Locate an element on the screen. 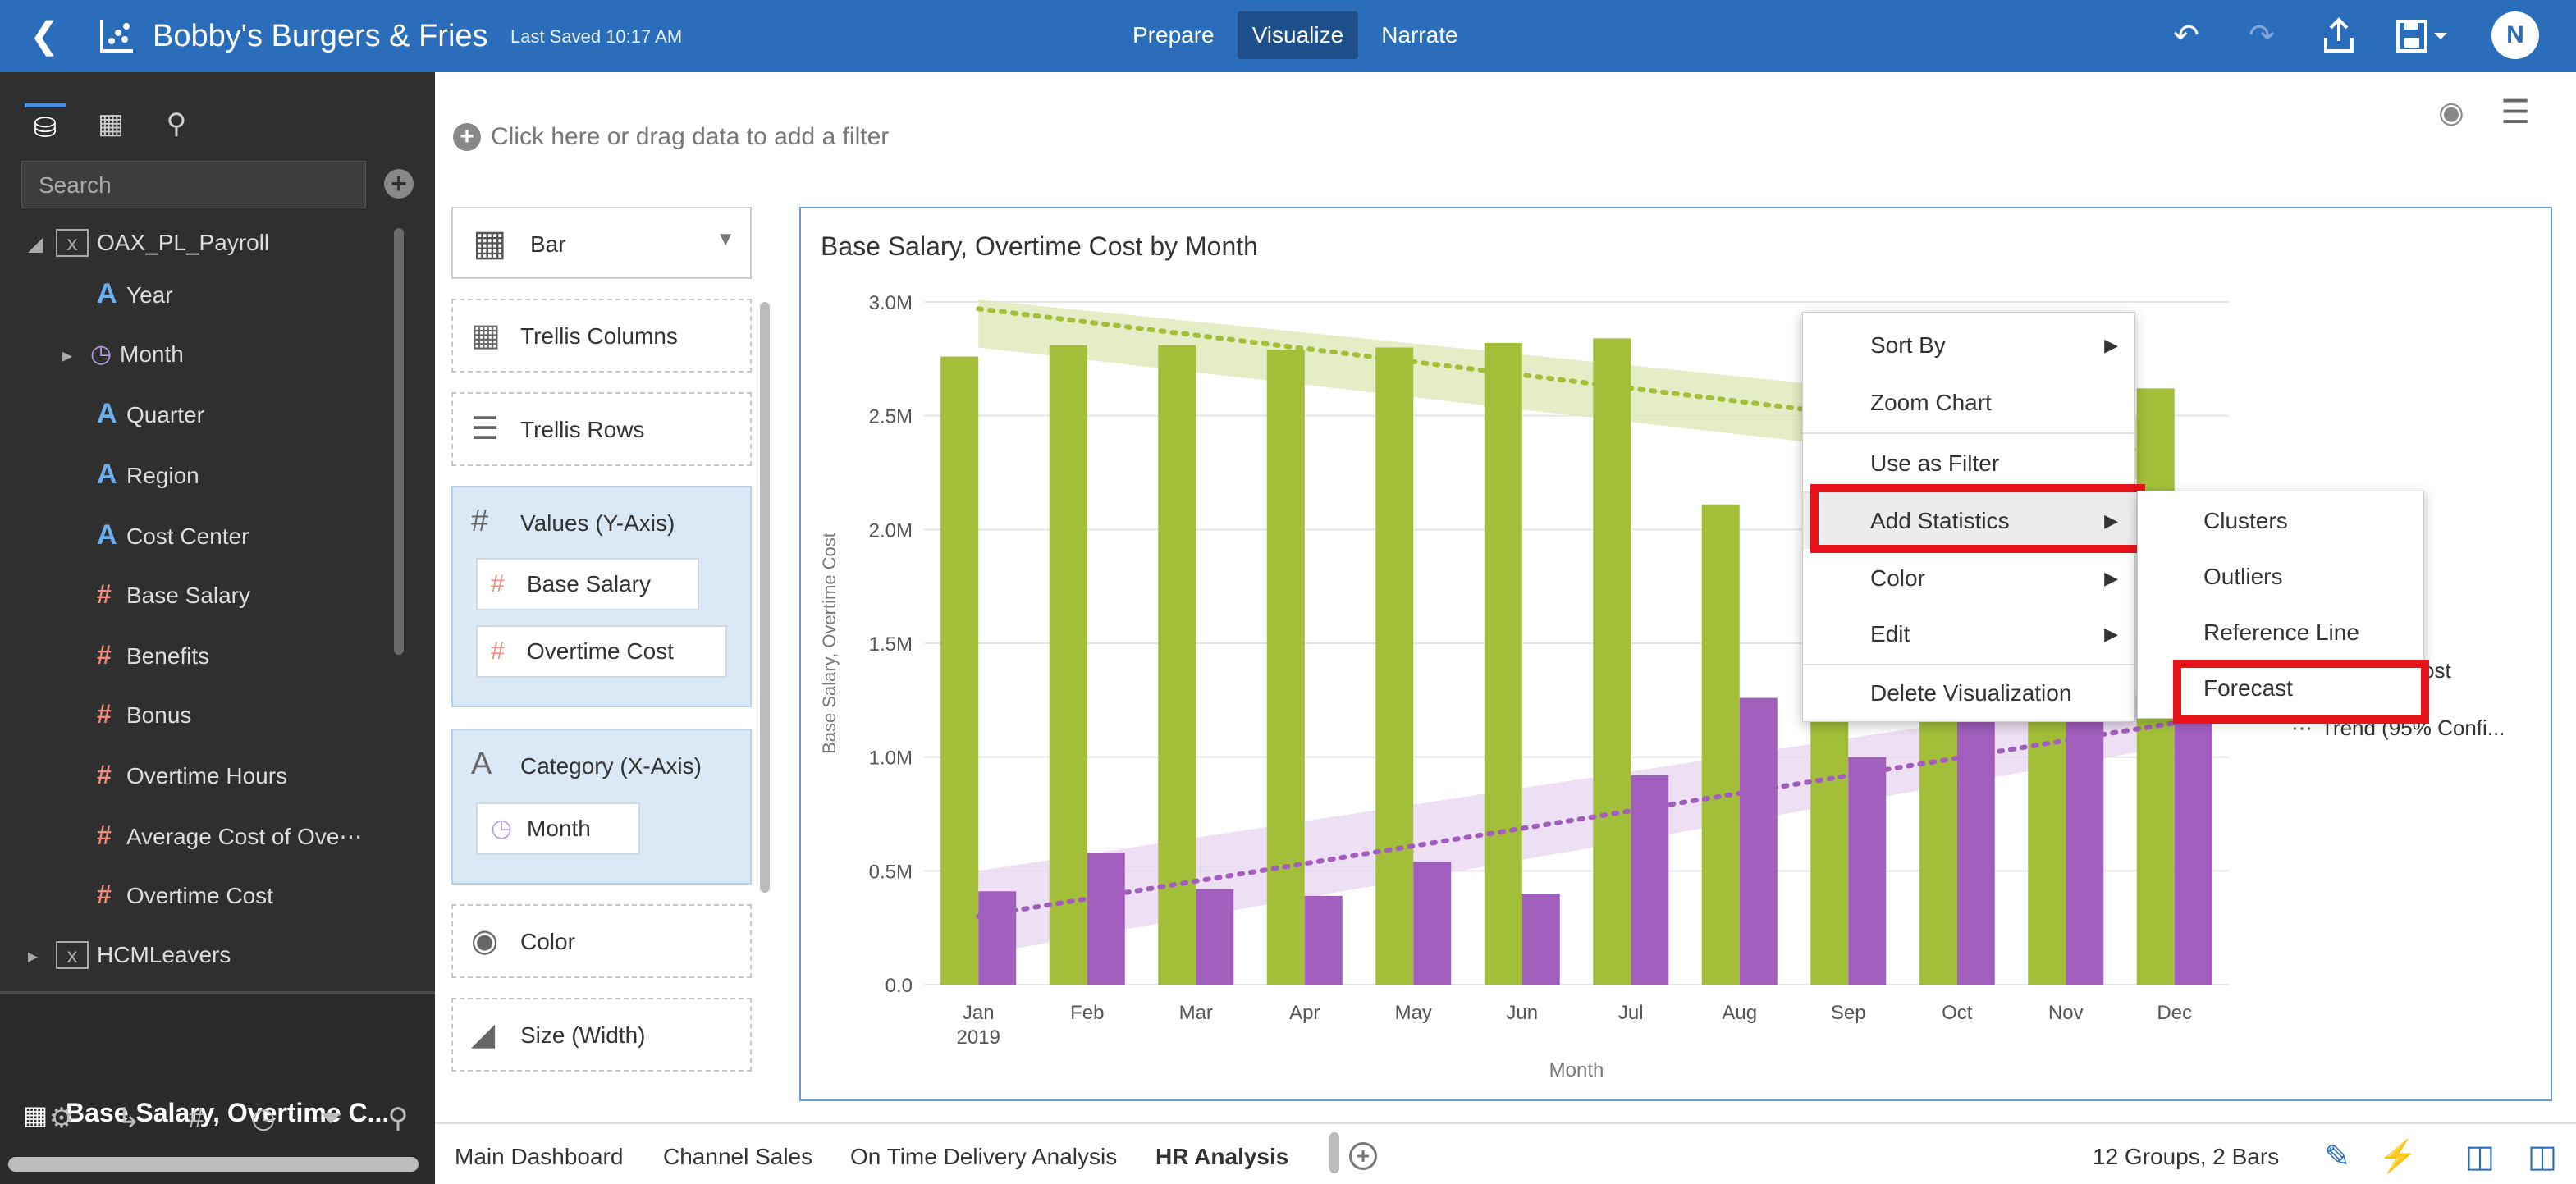 The width and height of the screenshot is (2576, 1184). field-cost-center: A Cost Center is located at coordinates (173, 535).